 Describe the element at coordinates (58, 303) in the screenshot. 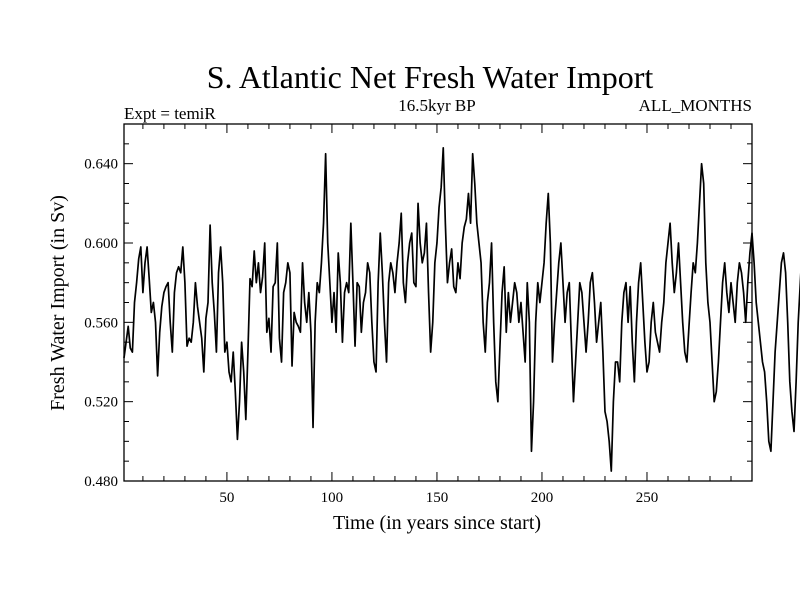

I see `y-axis-label: Fresh Water Import (in Sv)` at that location.